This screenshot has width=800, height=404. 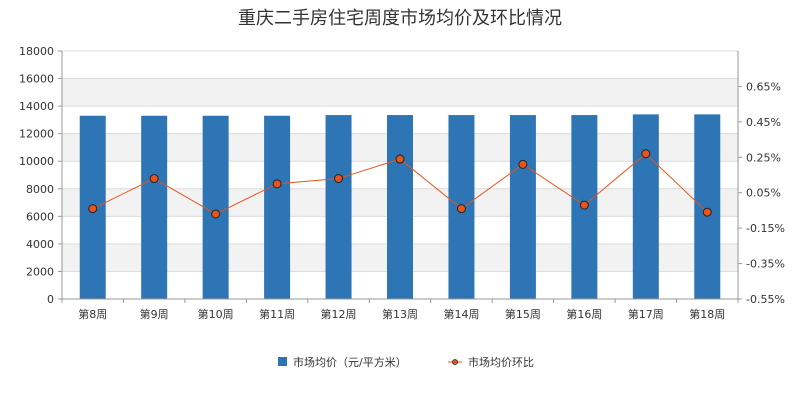 I want to click on y-right-tick-label: -0.15%, so click(x=765, y=228).